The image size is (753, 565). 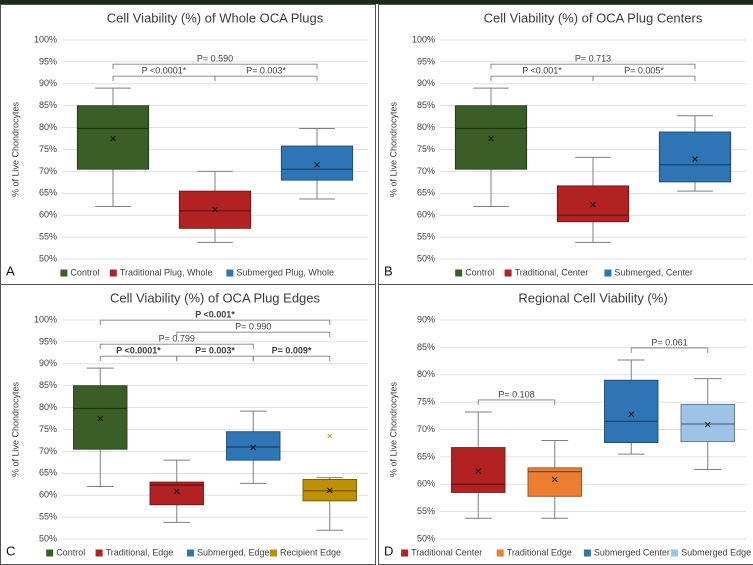 I want to click on legend-label: Submerged Plug, Whole, so click(x=285, y=272).